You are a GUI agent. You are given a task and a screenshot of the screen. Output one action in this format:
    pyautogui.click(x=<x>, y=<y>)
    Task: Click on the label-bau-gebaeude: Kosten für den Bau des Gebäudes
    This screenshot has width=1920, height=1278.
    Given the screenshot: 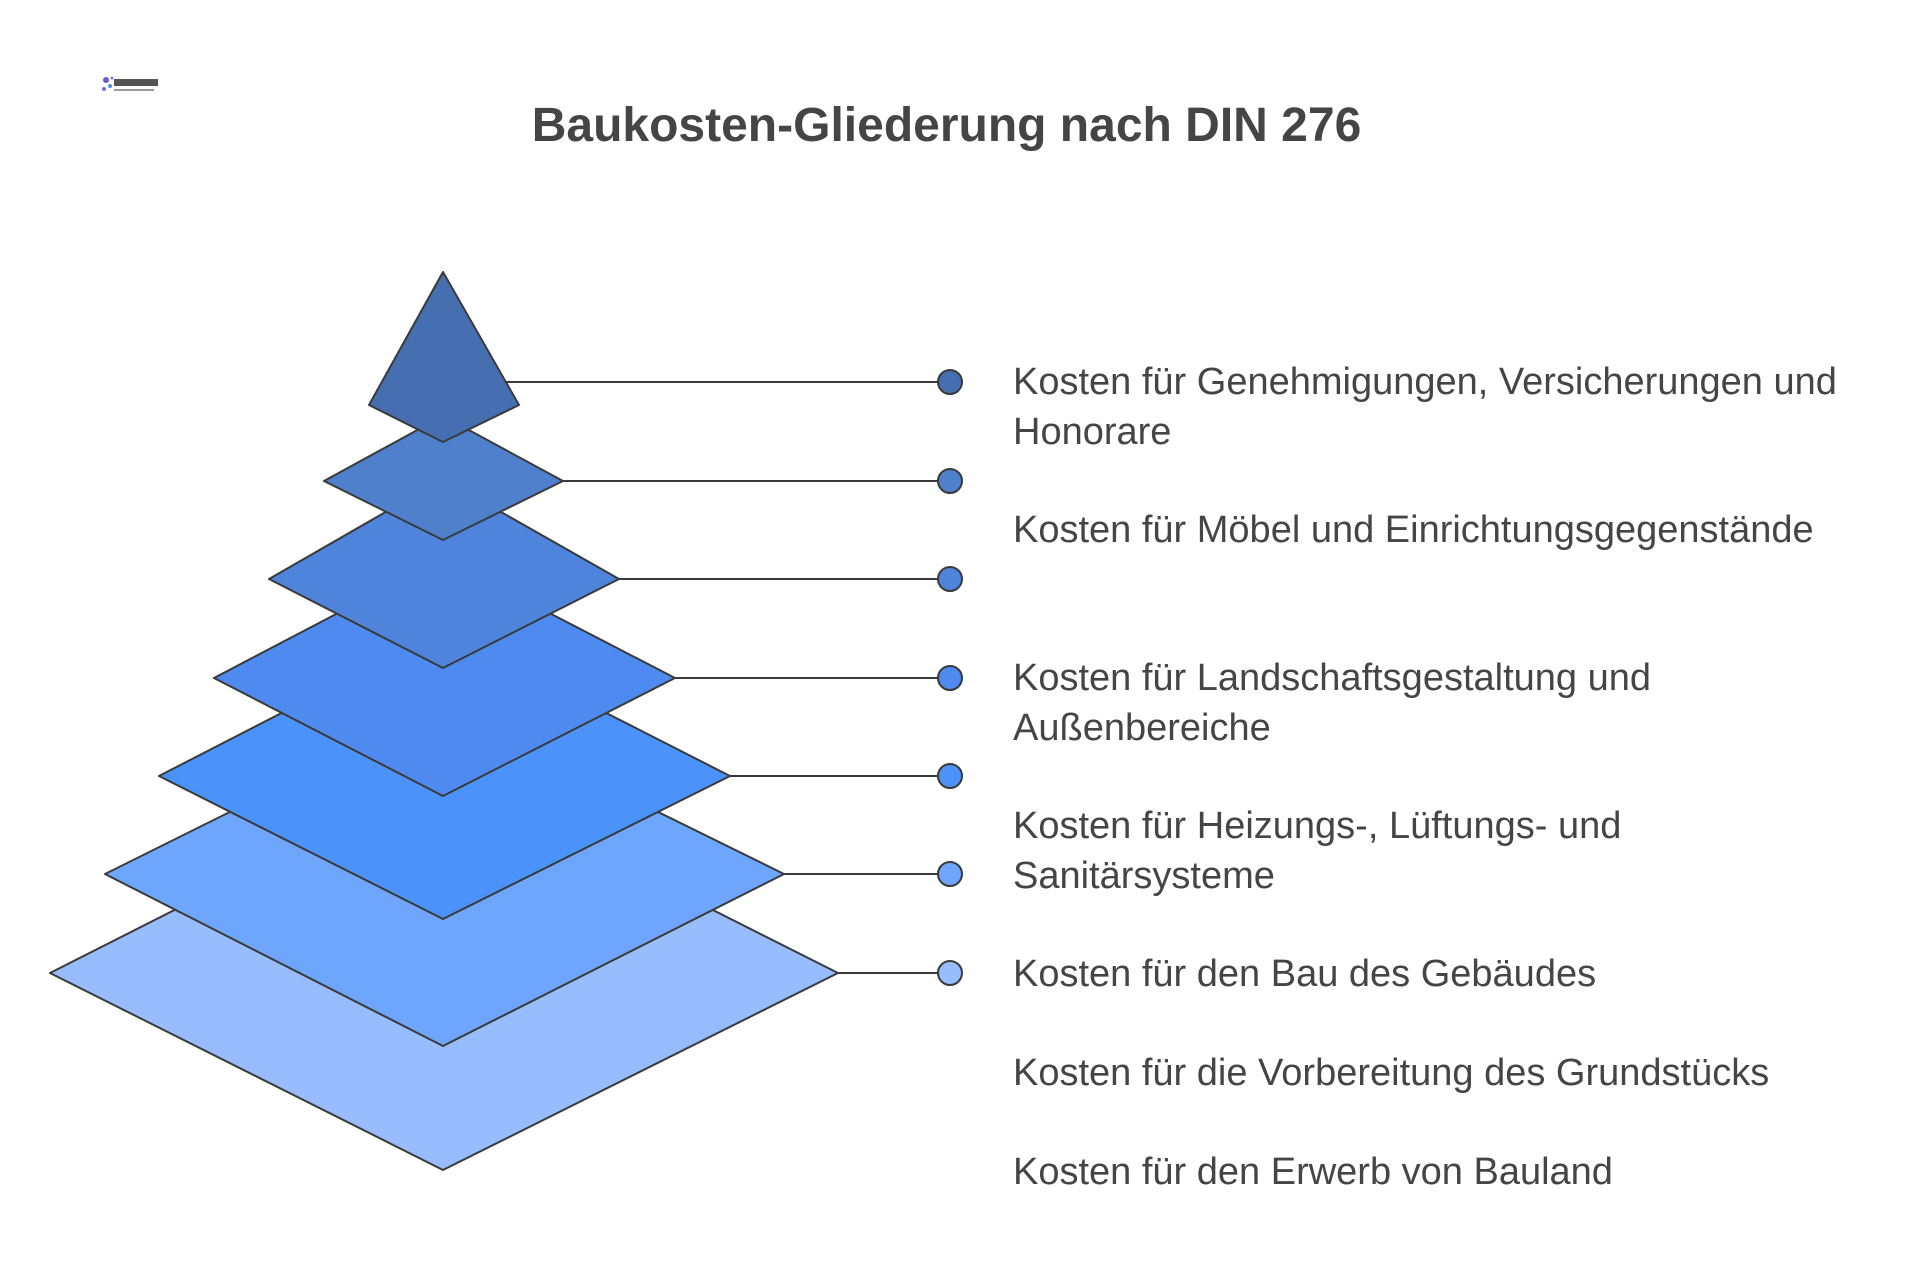 What is the action you would take?
    pyautogui.click(x=1305, y=974)
    